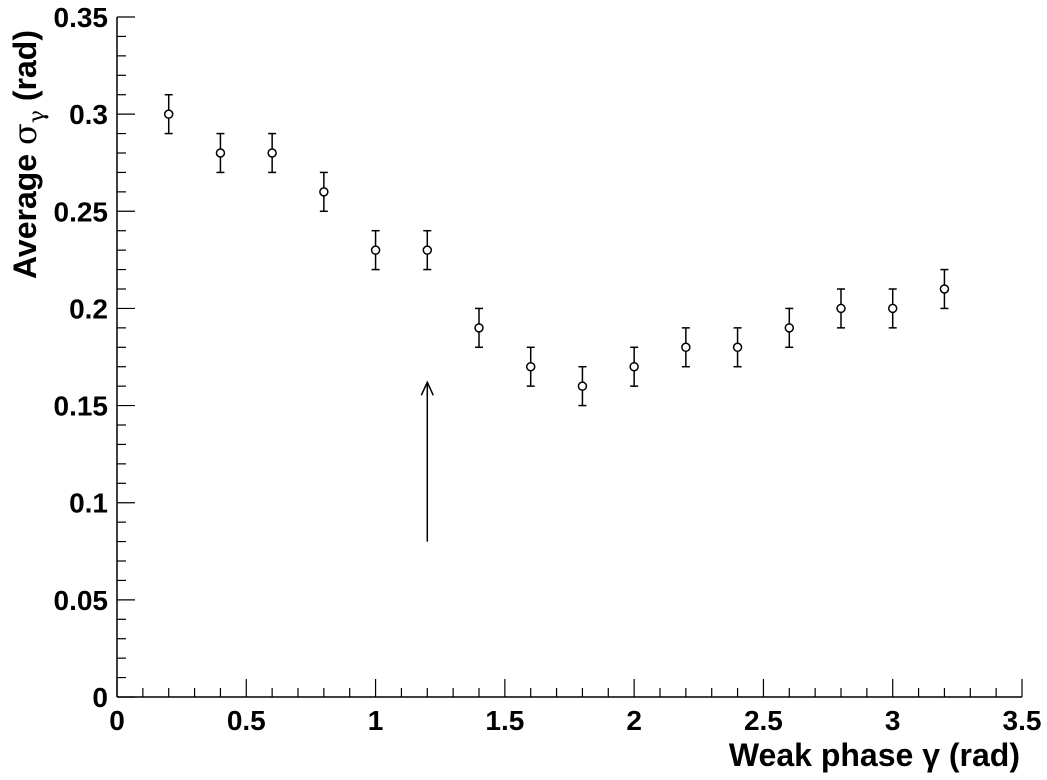 The height and width of the screenshot is (780, 1047). I want to click on y-tick-label: 0.05, so click(81, 600).